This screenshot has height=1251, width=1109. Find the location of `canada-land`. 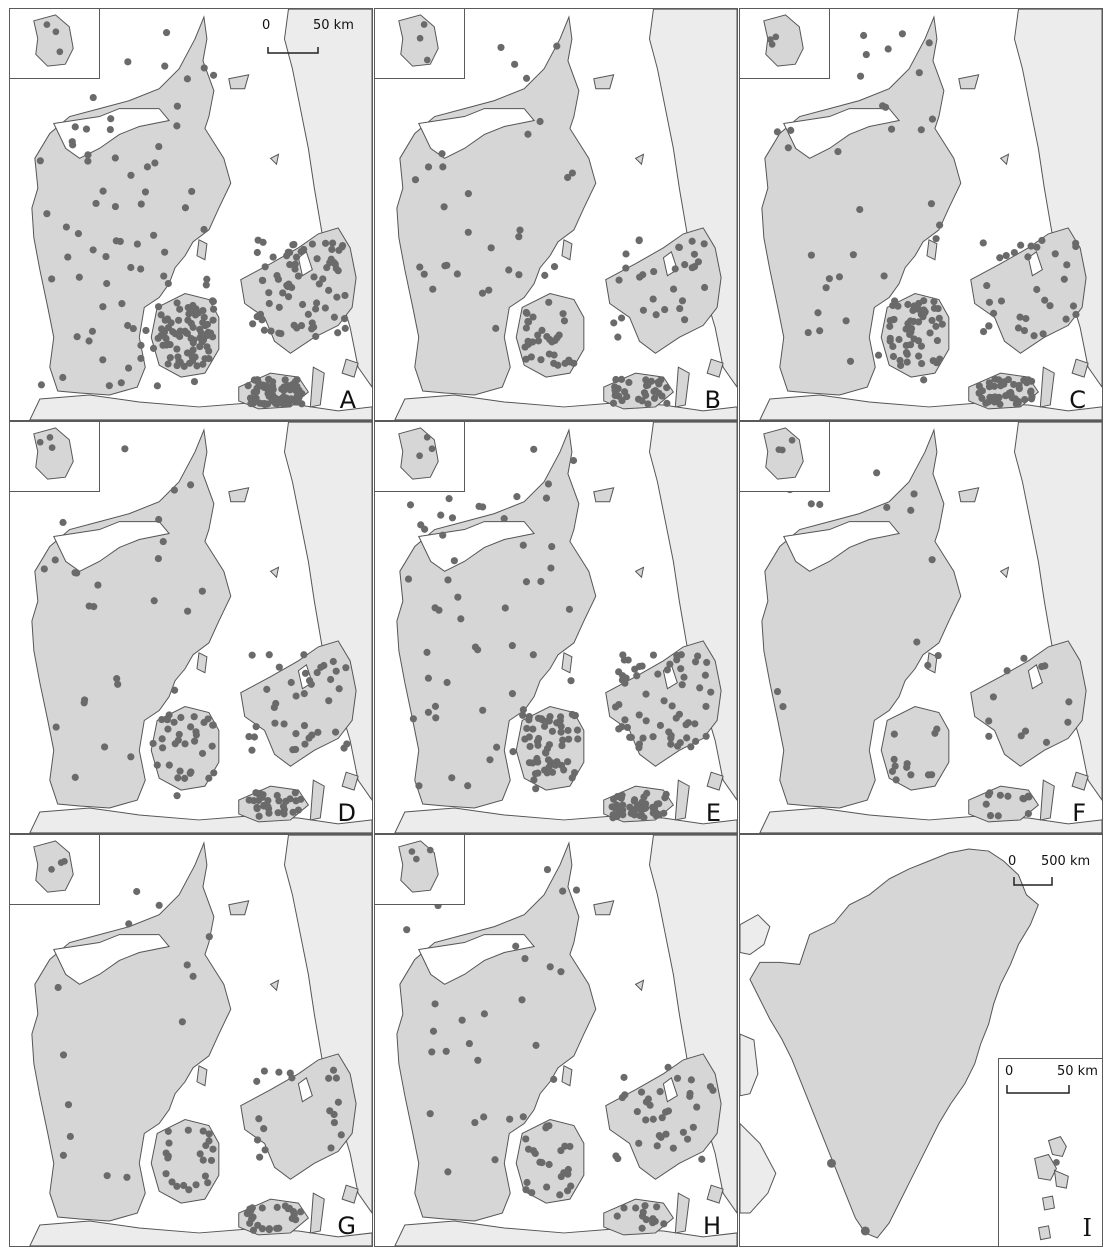

canada-land is located at coordinates (758, 1064).